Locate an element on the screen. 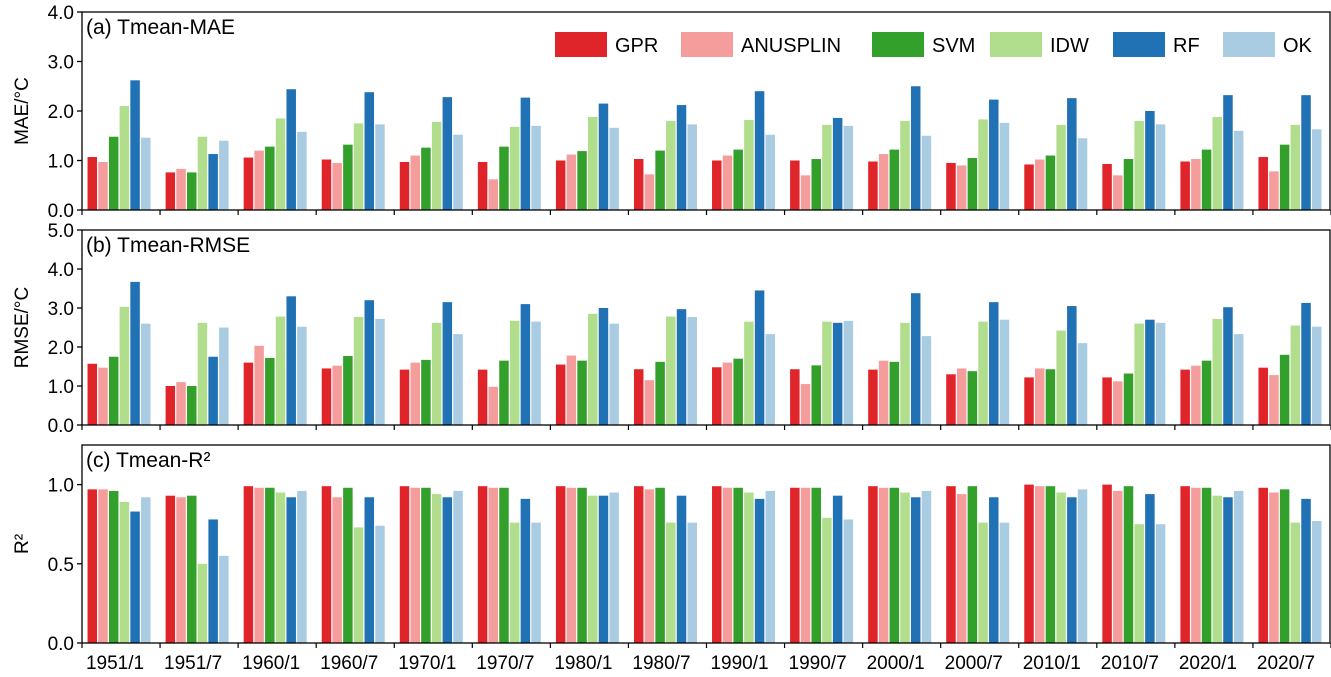 This screenshot has width=1331, height=677. legend-item-svm: SVM is located at coordinates (923, 44).